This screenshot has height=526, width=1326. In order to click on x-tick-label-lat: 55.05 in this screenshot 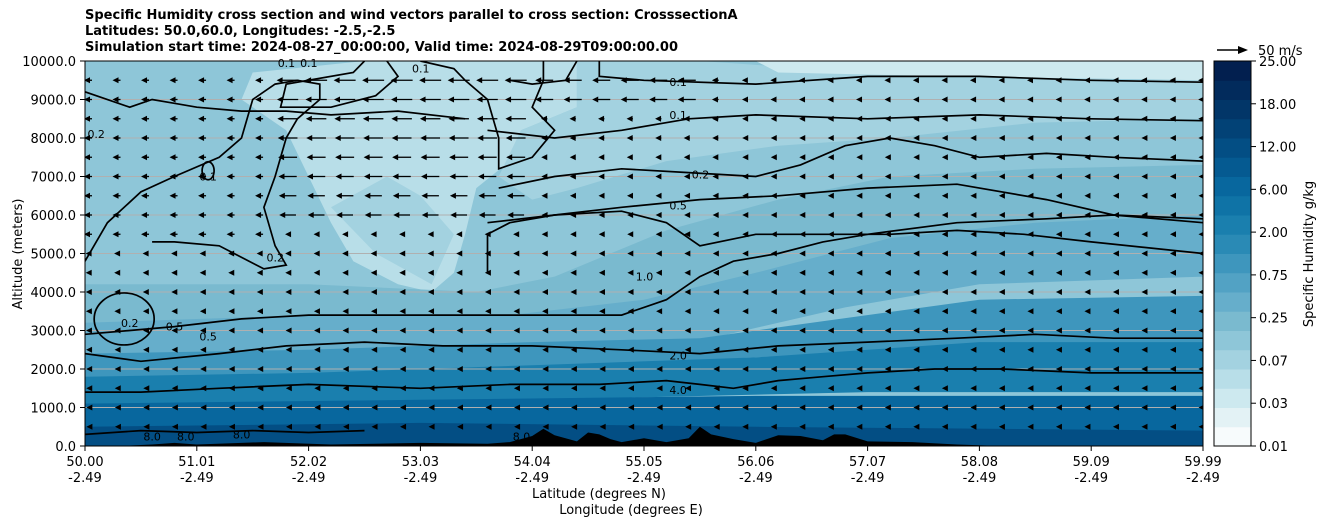, I will do `click(643, 462)`.